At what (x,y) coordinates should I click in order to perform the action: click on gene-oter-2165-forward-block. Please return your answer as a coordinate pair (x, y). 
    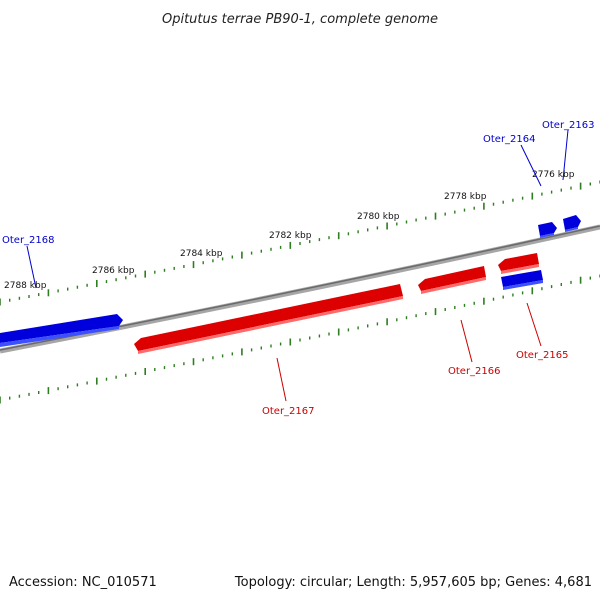
    Looking at the image, I should click on (522, 280).